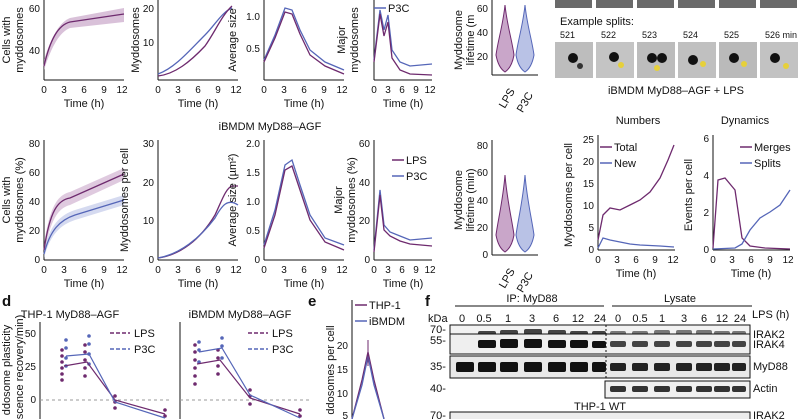  Describe the element at coordinates (781, 35) in the screenshot. I see `split-time: 526 min` at that location.